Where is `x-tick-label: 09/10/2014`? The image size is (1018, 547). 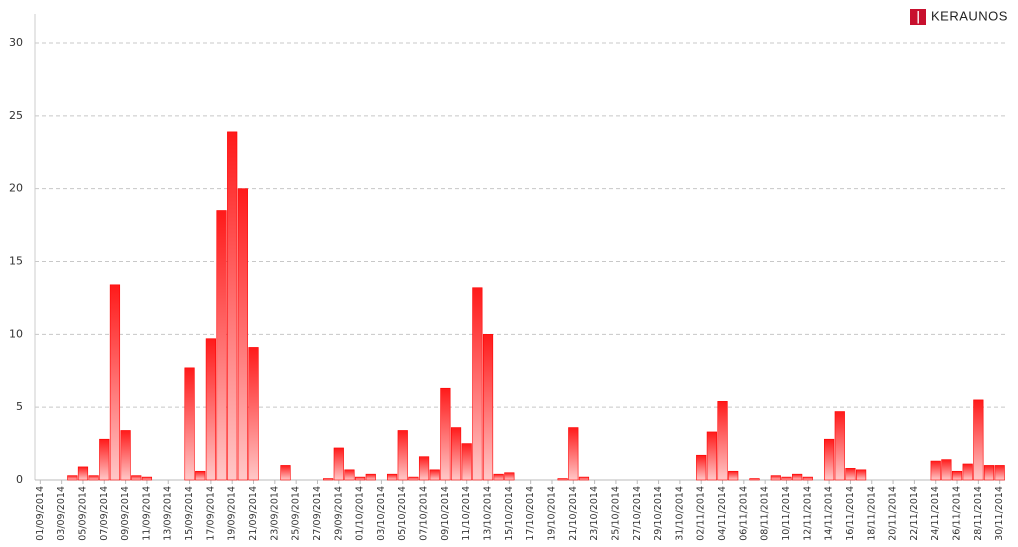
x-tick-label: 09/10/2014 is located at coordinates (445, 513).